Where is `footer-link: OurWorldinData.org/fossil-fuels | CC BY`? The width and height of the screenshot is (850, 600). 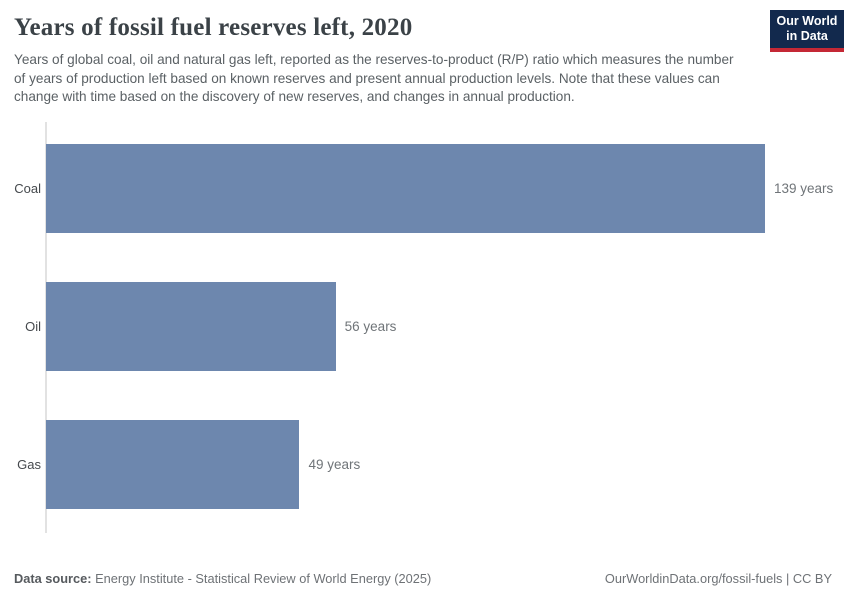 footer-link: OurWorldinData.org/fossil-fuels | CC BY is located at coordinates (718, 578).